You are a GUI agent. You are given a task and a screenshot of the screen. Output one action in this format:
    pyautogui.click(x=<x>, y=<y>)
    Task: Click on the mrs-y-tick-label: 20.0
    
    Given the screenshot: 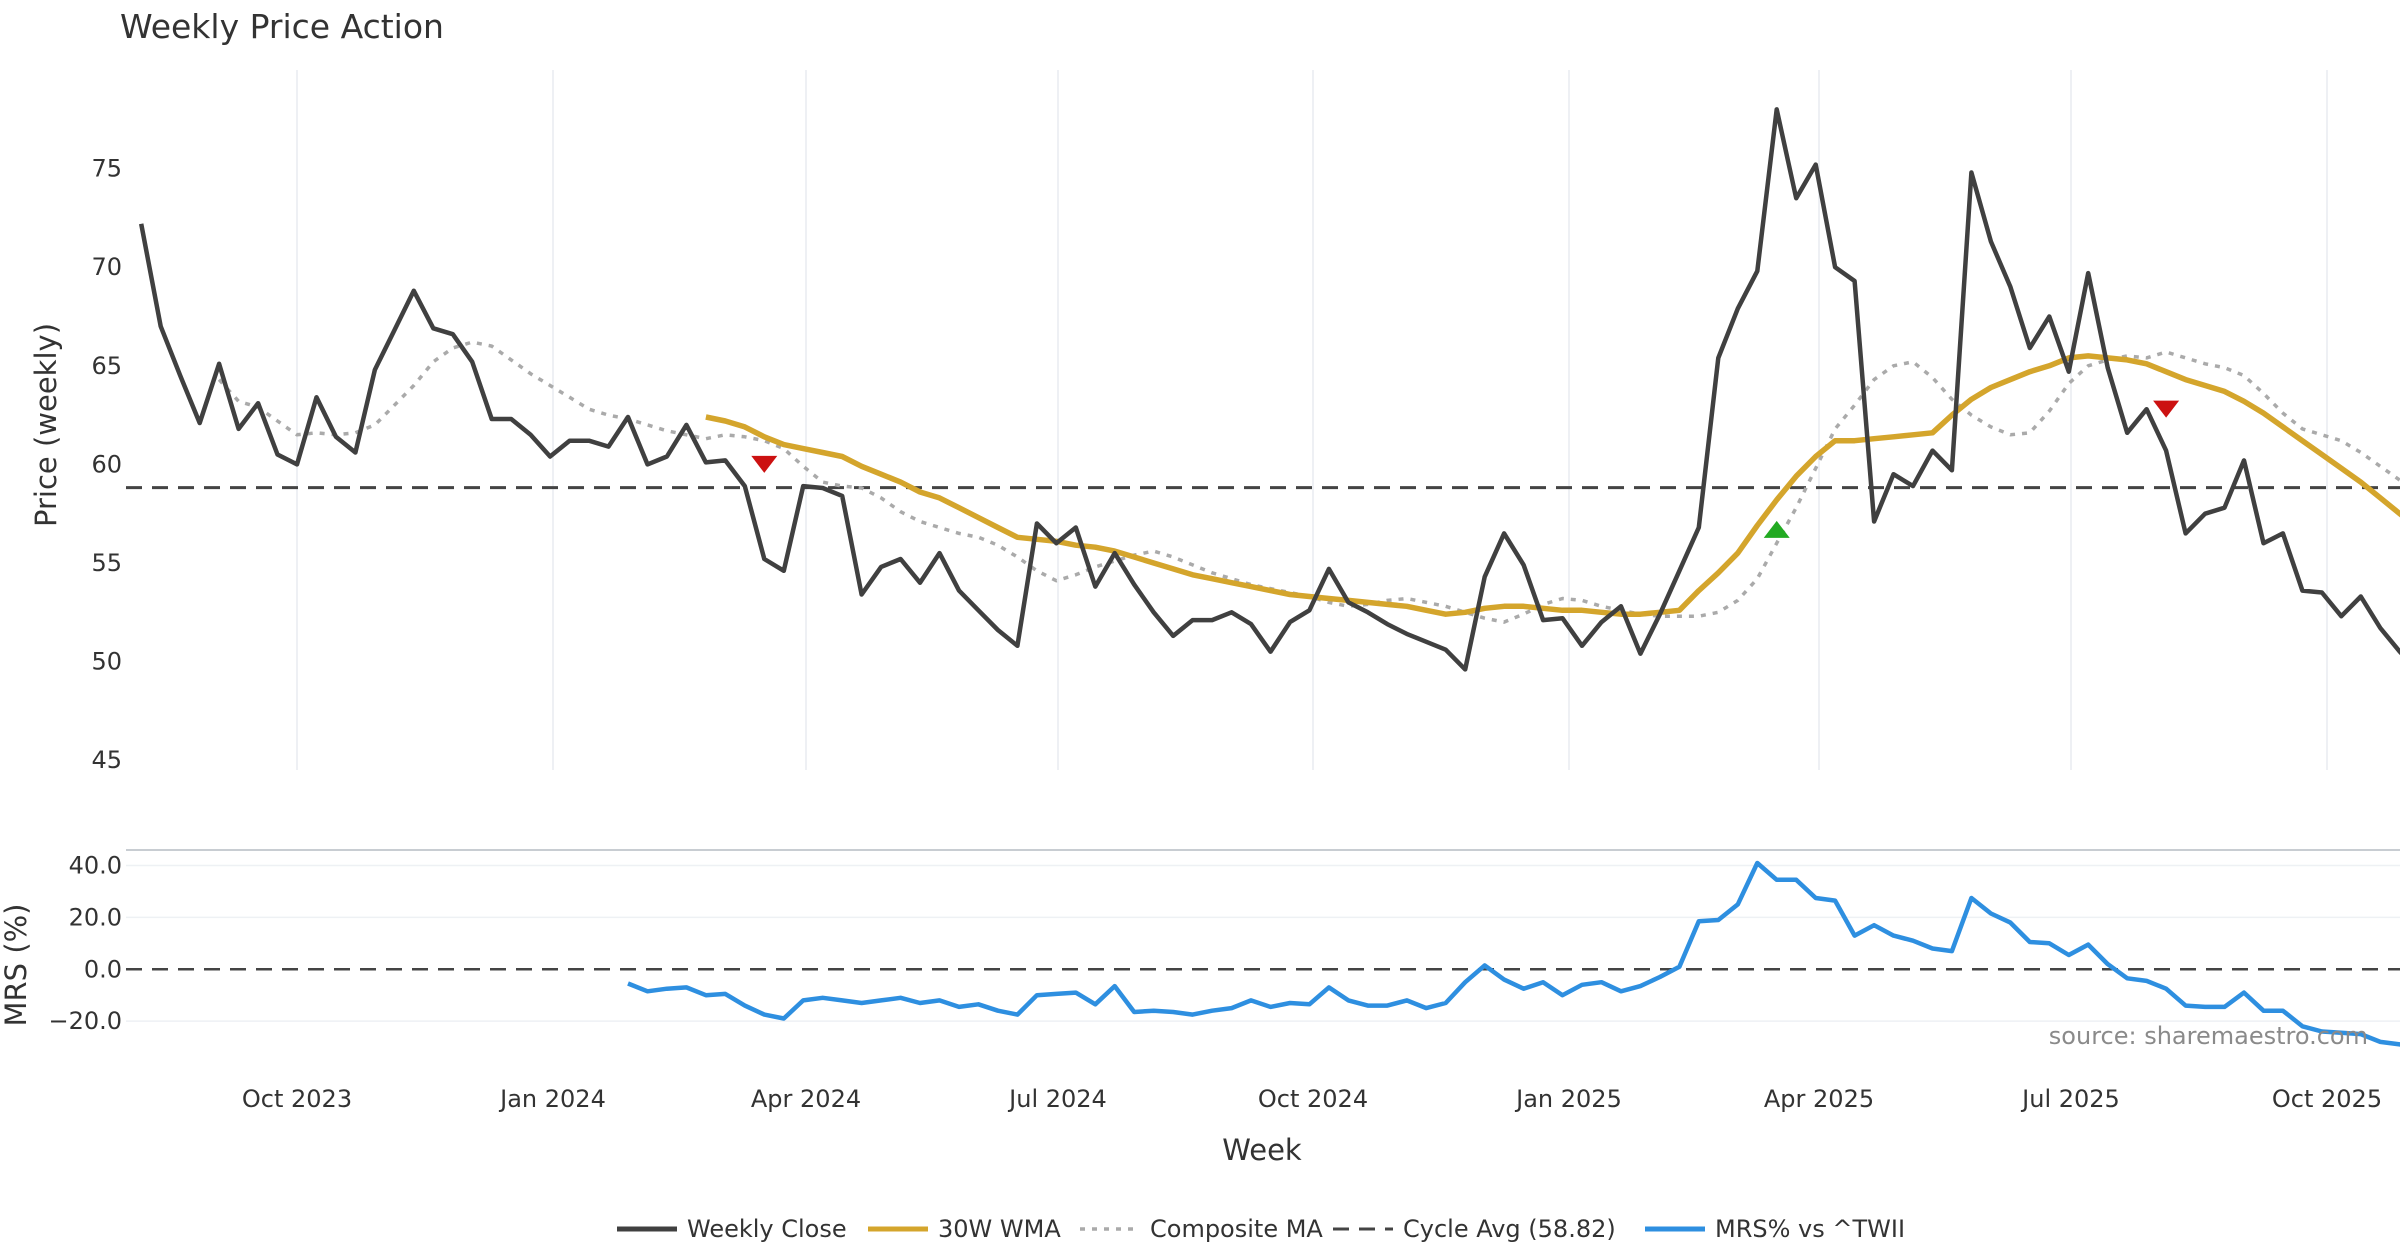 What is the action you would take?
    pyautogui.click(x=95, y=917)
    